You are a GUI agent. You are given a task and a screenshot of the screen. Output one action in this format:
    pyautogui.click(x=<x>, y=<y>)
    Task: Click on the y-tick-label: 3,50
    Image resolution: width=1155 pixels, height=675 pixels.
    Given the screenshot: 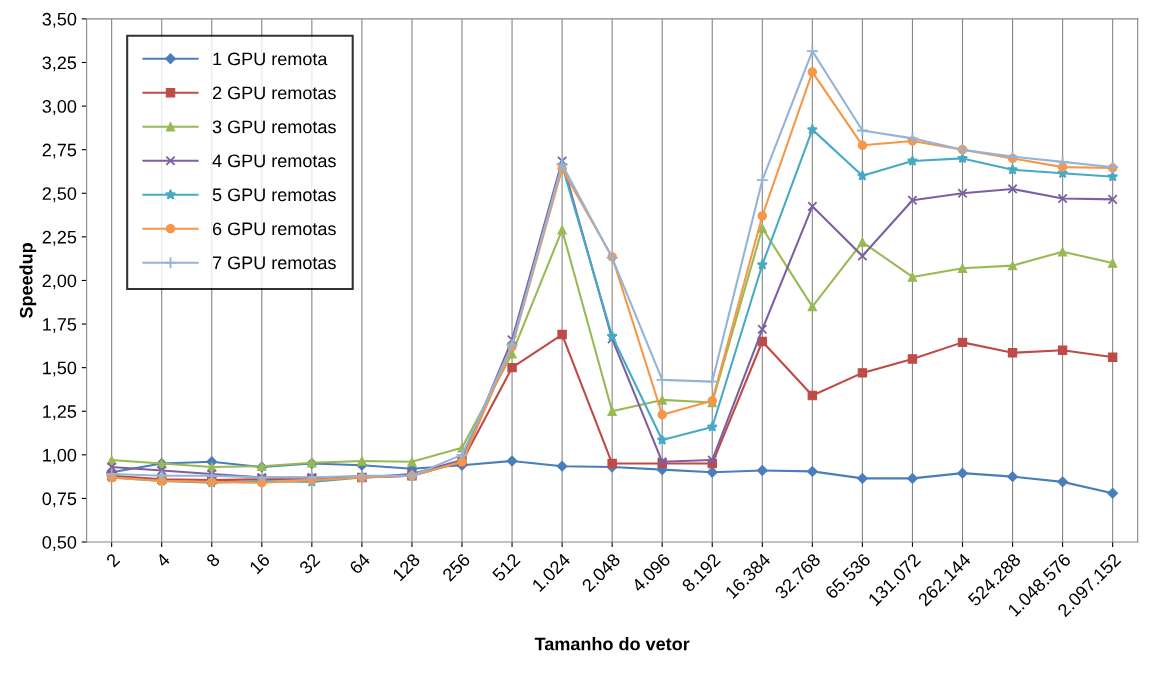 What is the action you would take?
    pyautogui.click(x=59, y=20)
    